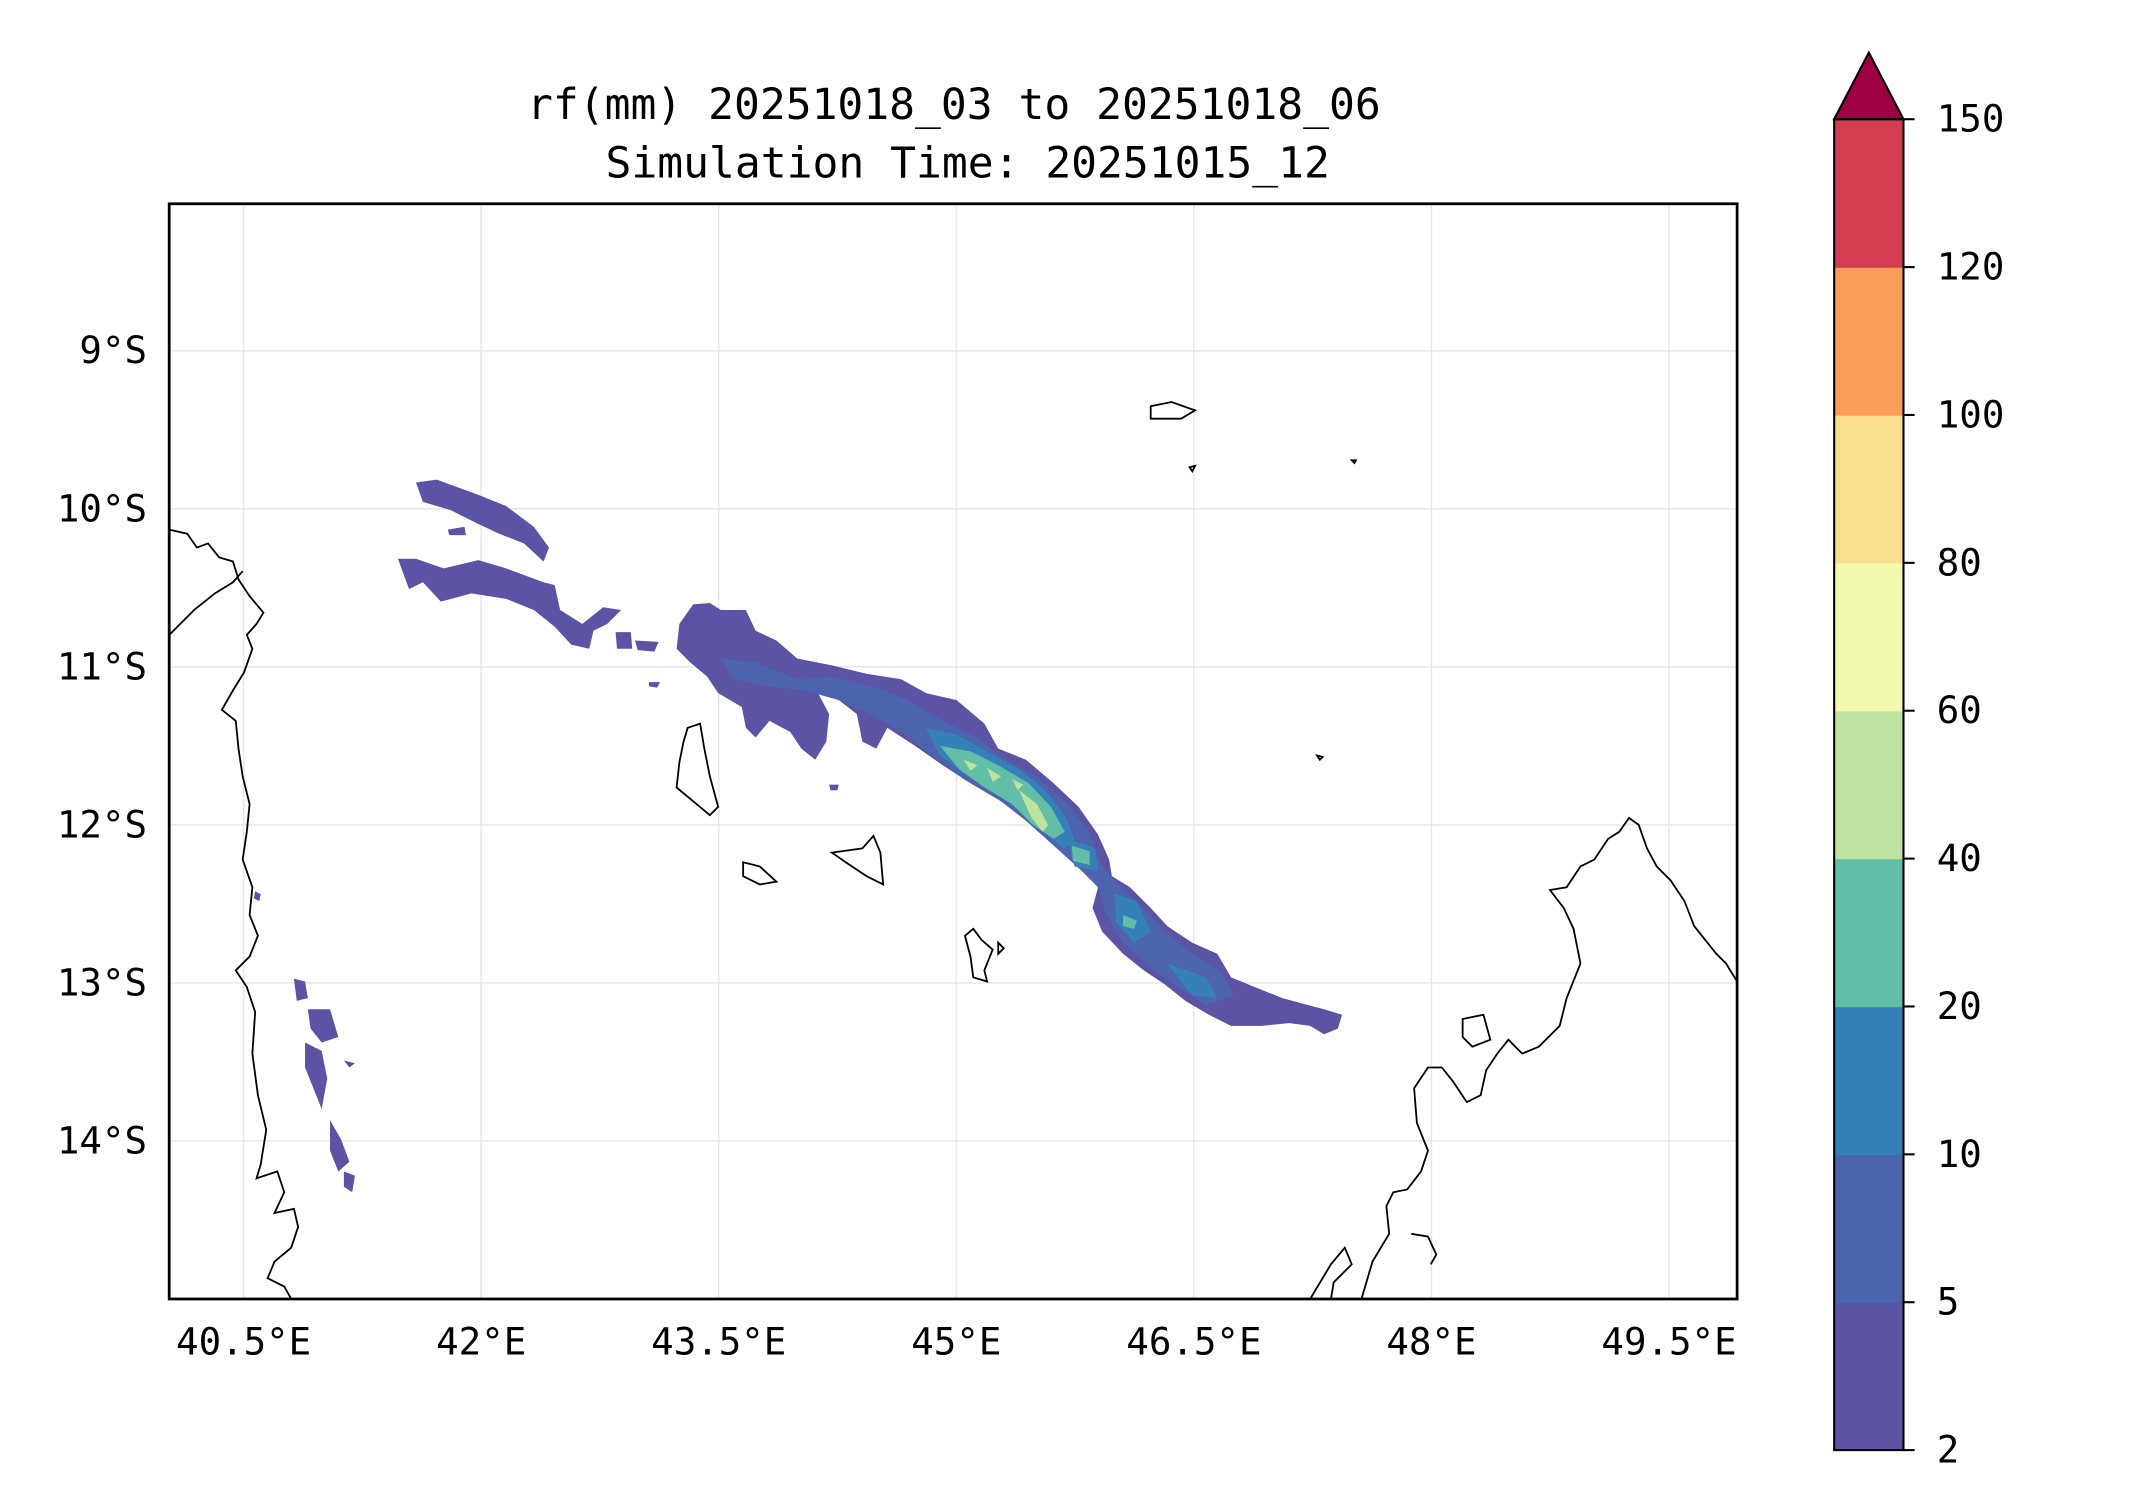 The image size is (2142, 1500). What do you see at coordinates (102, 508) in the screenshot?
I see `y-tick-label: 10°S` at bounding box center [102, 508].